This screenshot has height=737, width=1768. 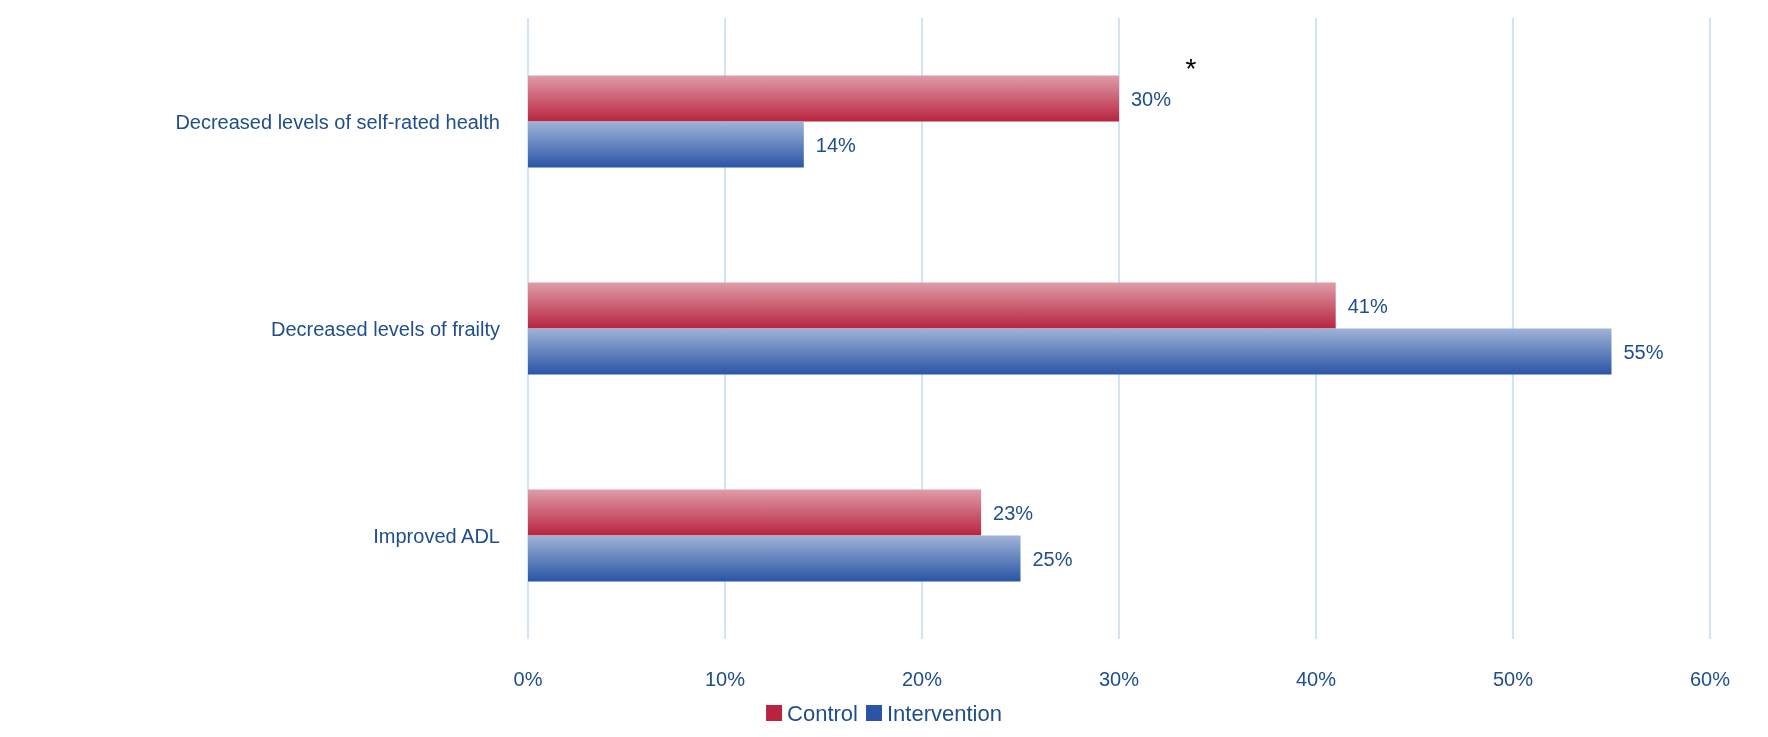 I want to click on x-tick-label: 40%, so click(x=1316, y=679).